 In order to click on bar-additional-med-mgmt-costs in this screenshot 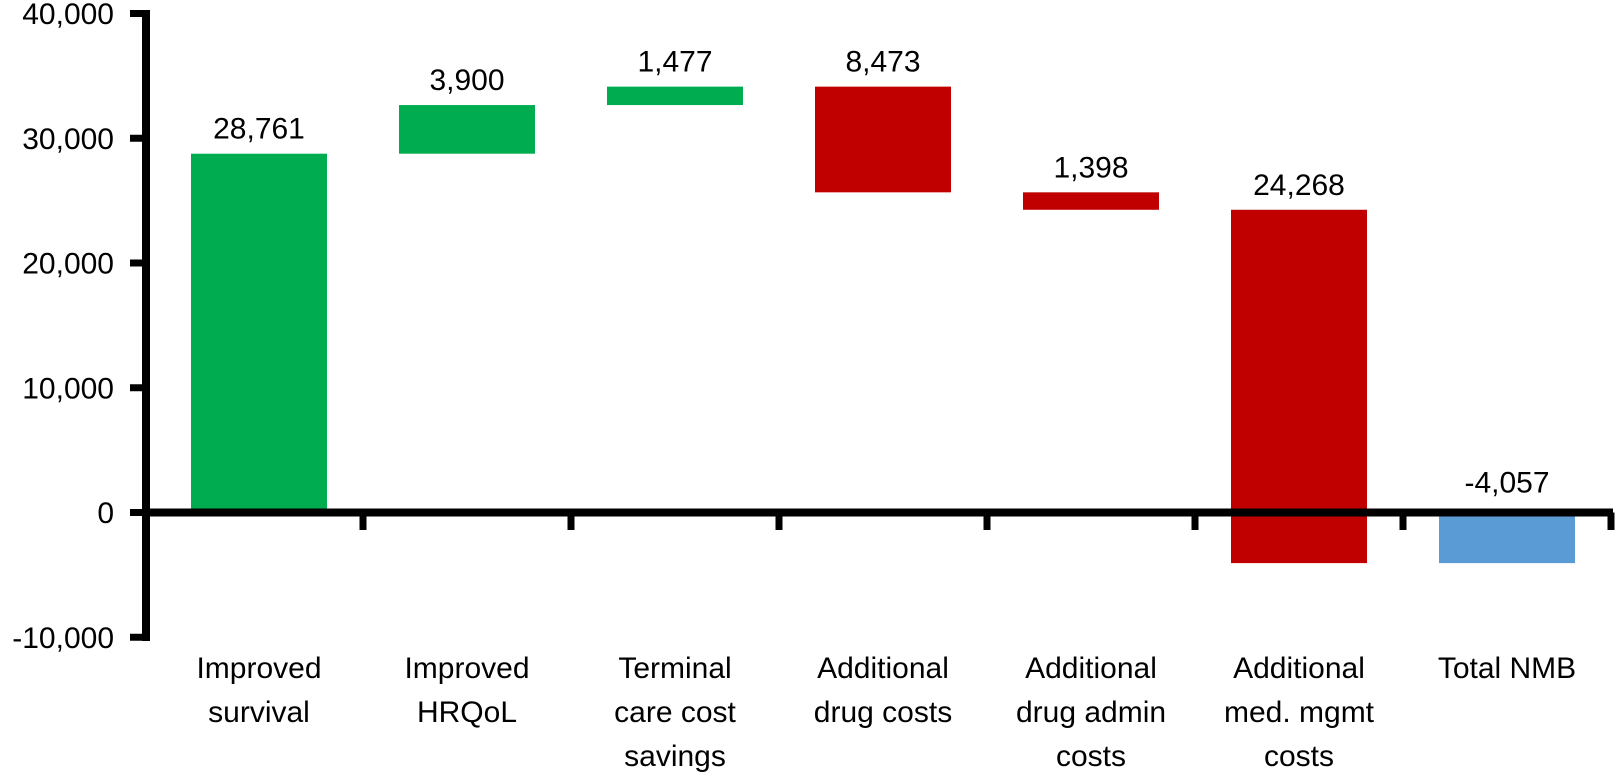, I will do `click(1299, 386)`.